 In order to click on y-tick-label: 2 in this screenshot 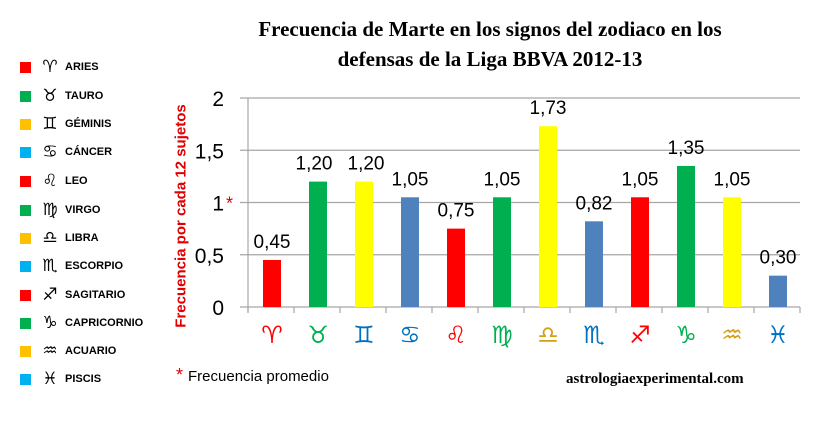, I will do `click(218, 99)`.